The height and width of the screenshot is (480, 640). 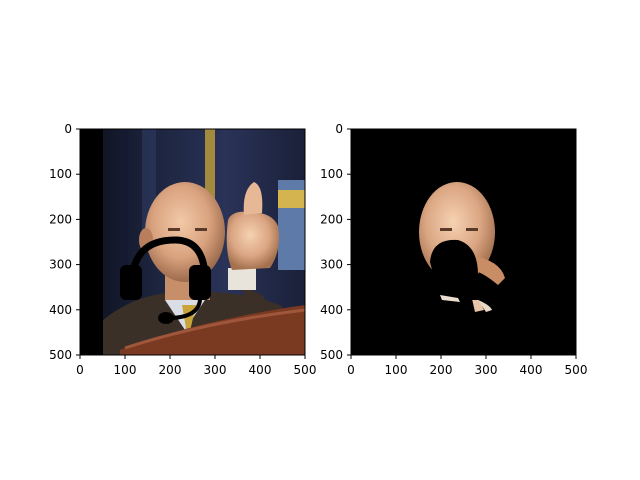 I want to click on right-x-tick-label: 400, so click(x=531, y=370).